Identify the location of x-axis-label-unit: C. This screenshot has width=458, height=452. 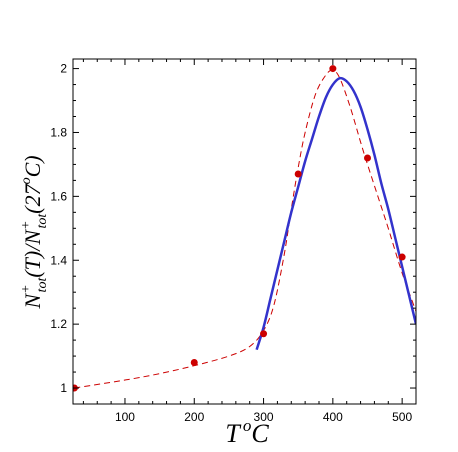
(260, 433).